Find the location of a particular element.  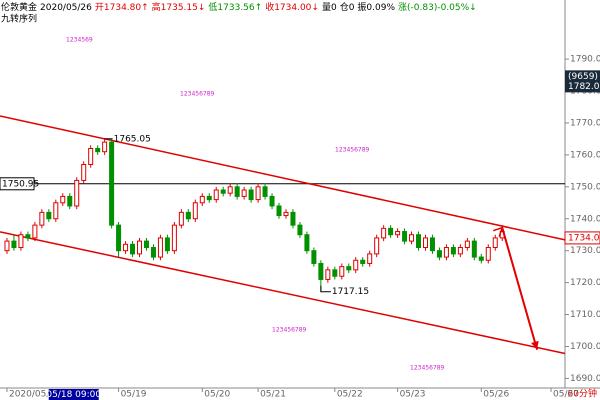

trough-label: 1717.15 is located at coordinates (350, 292).